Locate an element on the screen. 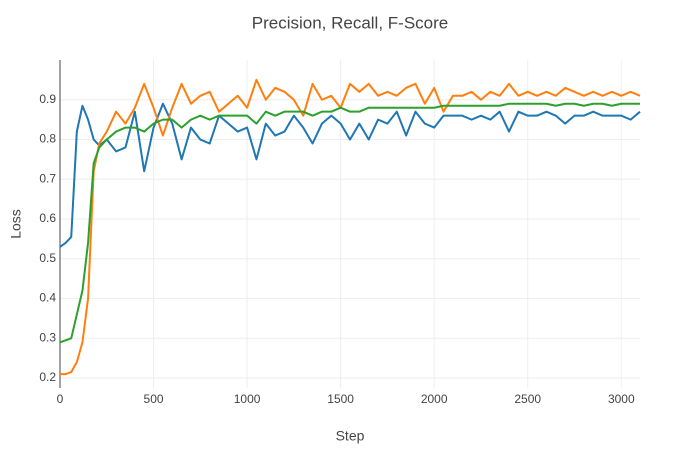  y-tick-label: 0.2 is located at coordinates (47, 377).